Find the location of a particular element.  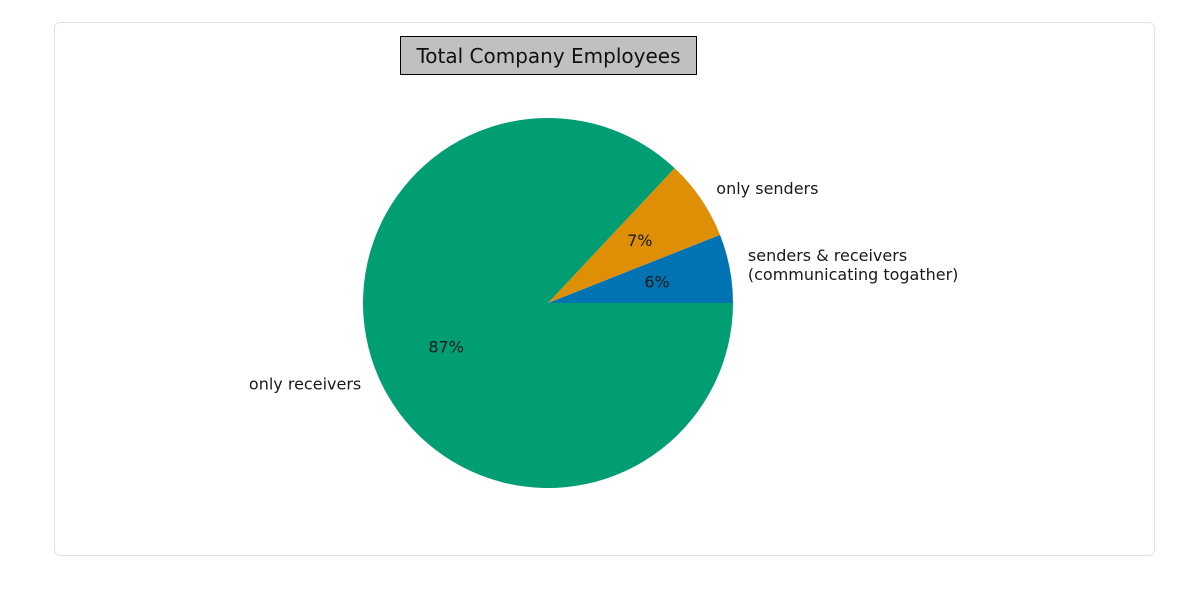

slice-category-label: only senders is located at coordinates (767, 188).